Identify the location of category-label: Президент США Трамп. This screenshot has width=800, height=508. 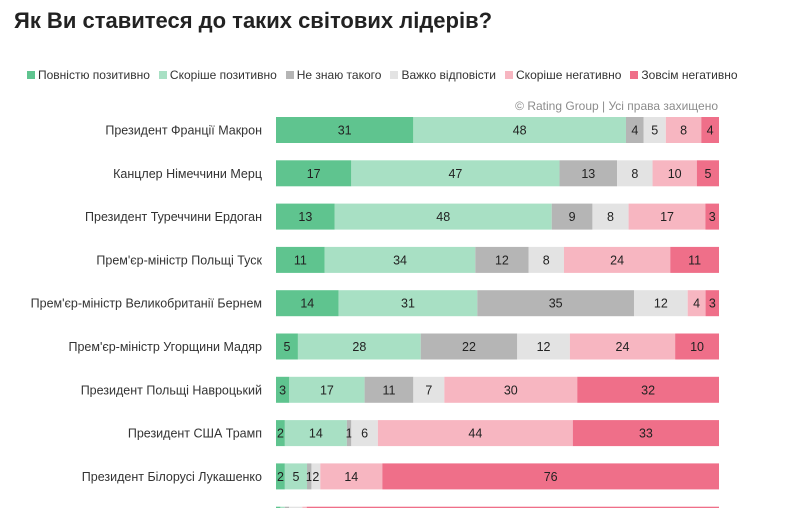
(195, 434).